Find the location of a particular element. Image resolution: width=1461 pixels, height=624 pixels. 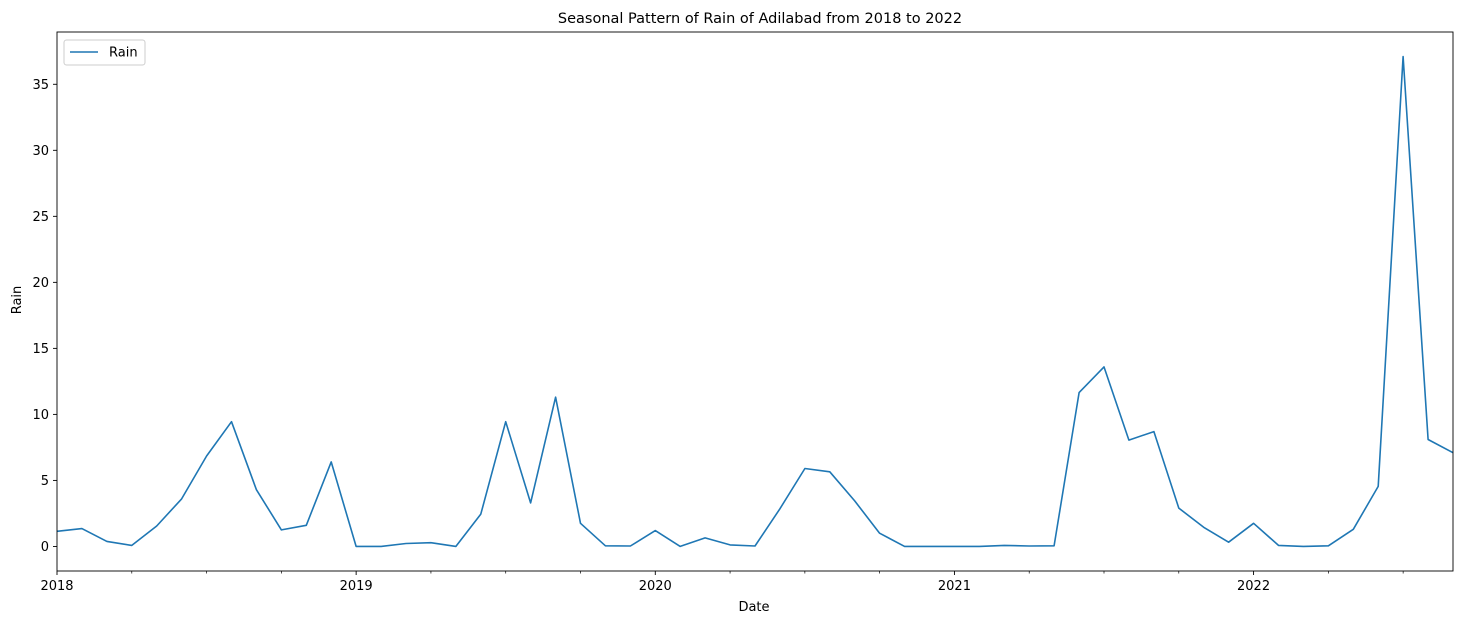

y-tick-label: 5 is located at coordinates (45, 481).